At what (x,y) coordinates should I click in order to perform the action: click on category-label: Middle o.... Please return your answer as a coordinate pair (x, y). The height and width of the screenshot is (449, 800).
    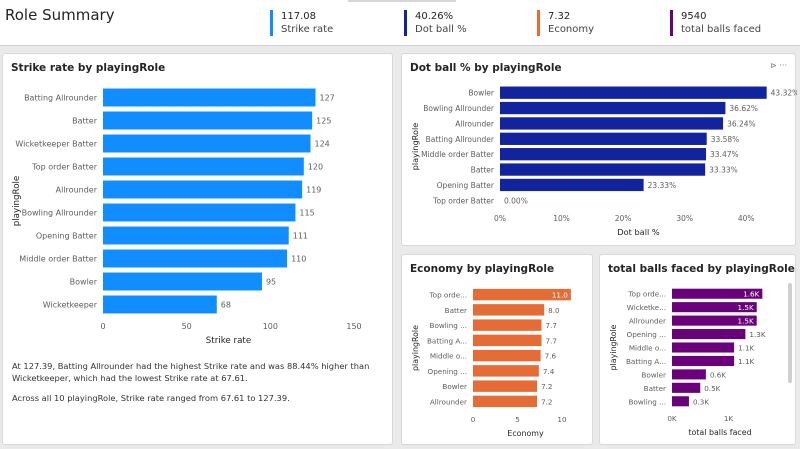
    Looking at the image, I should click on (647, 348).